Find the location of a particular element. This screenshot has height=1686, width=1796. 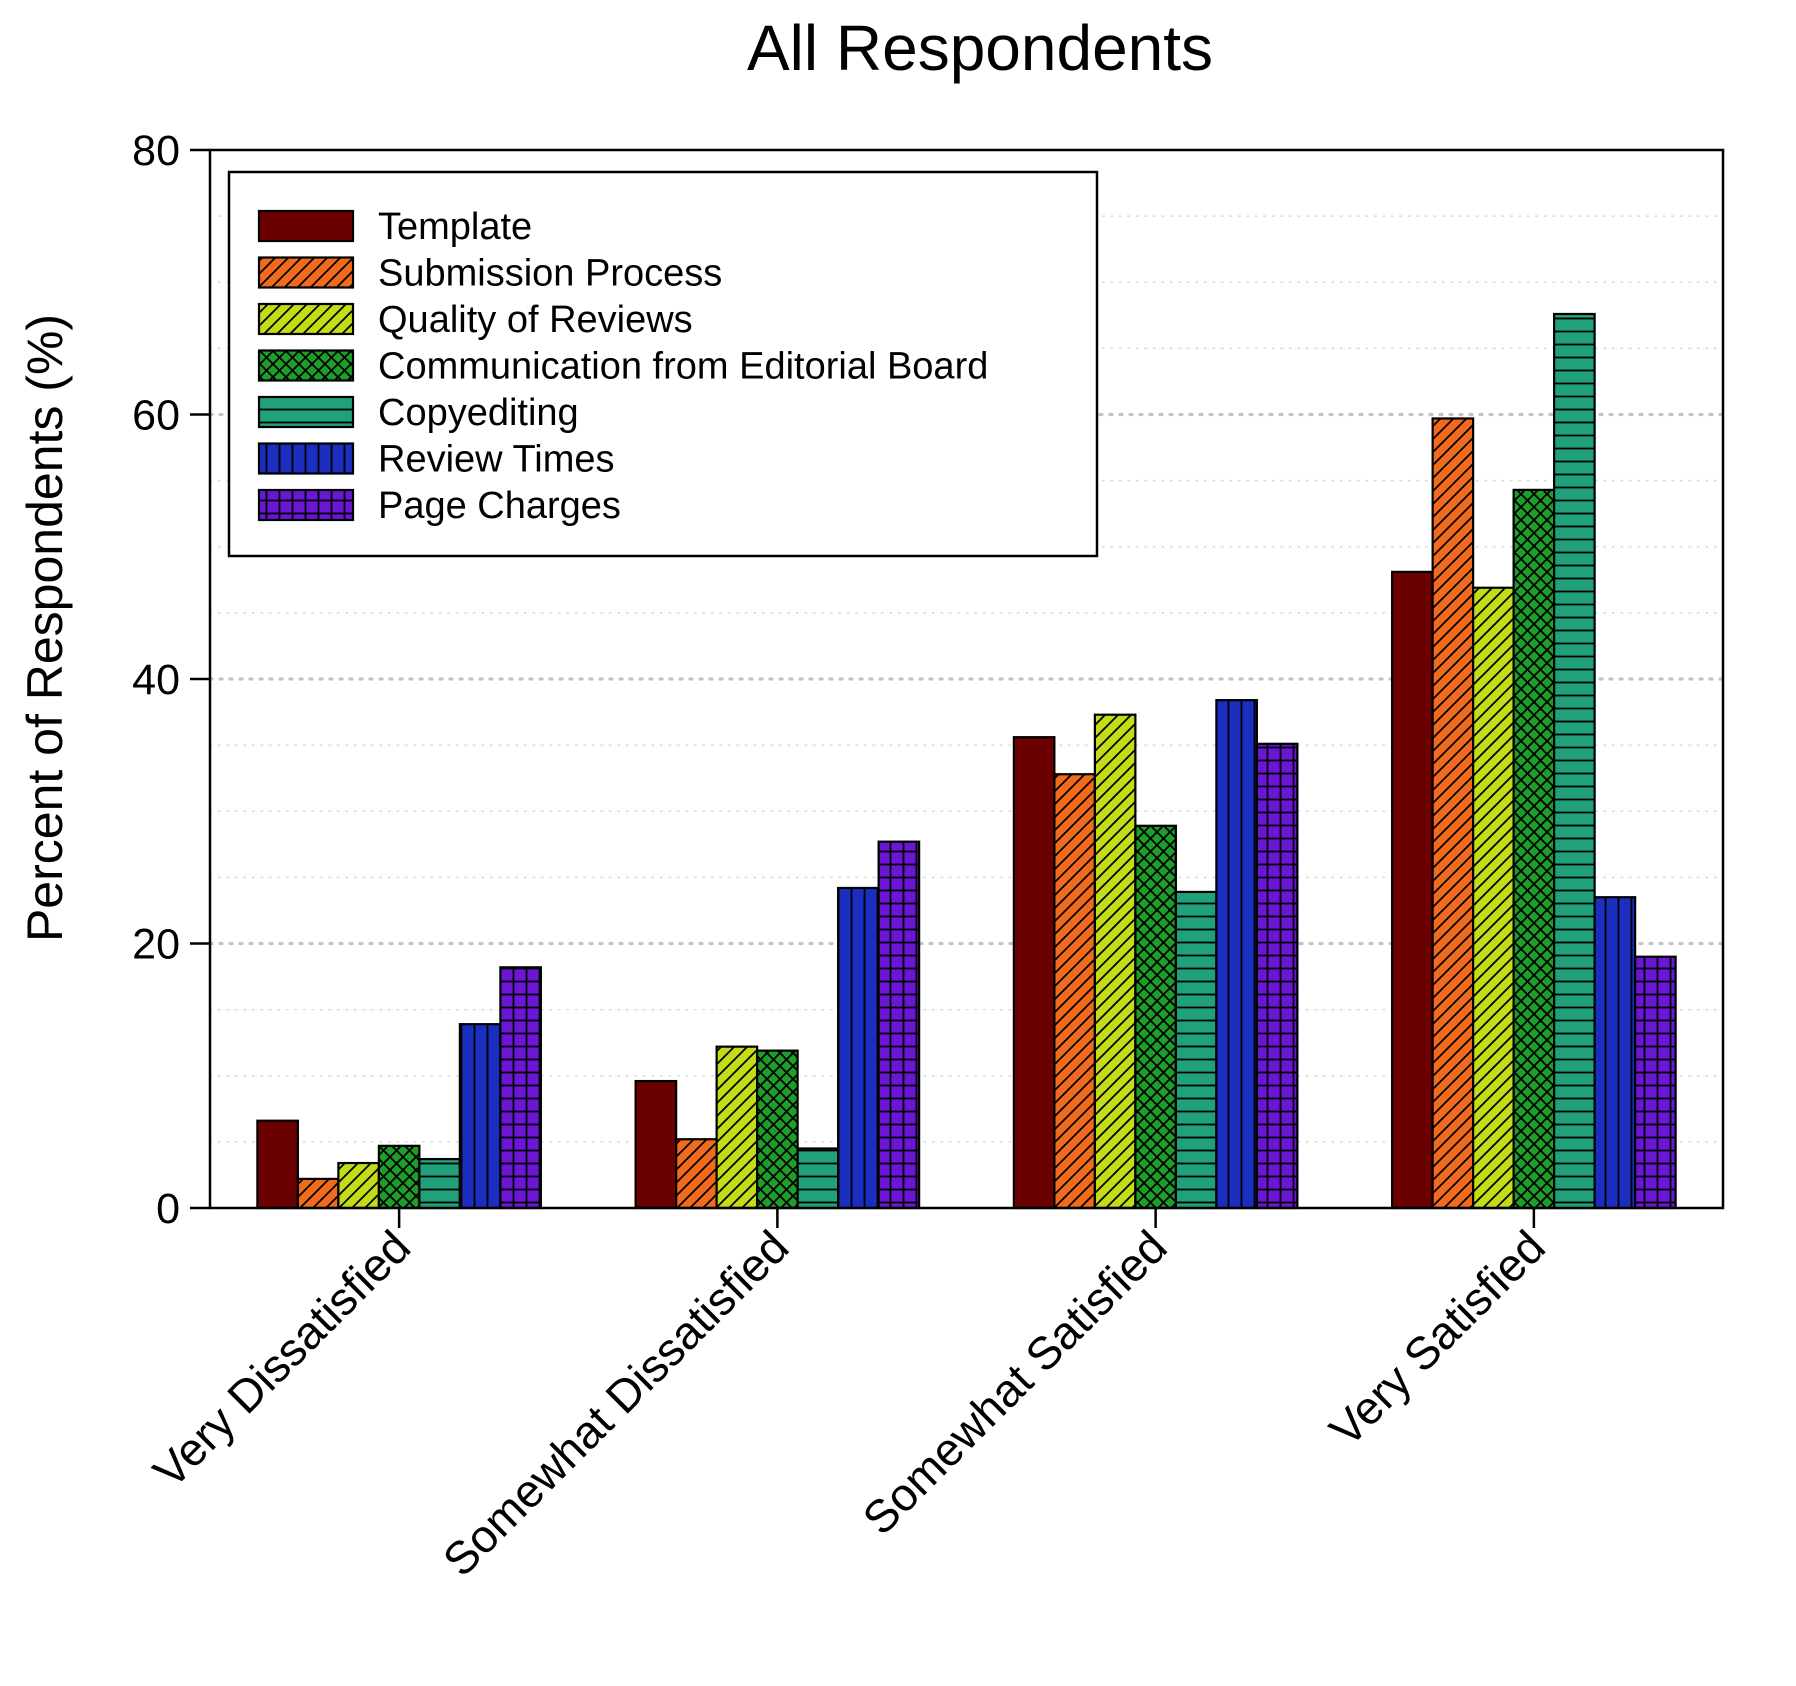

bar-copyediting-very-satisfied is located at coordinates (1574, 761).